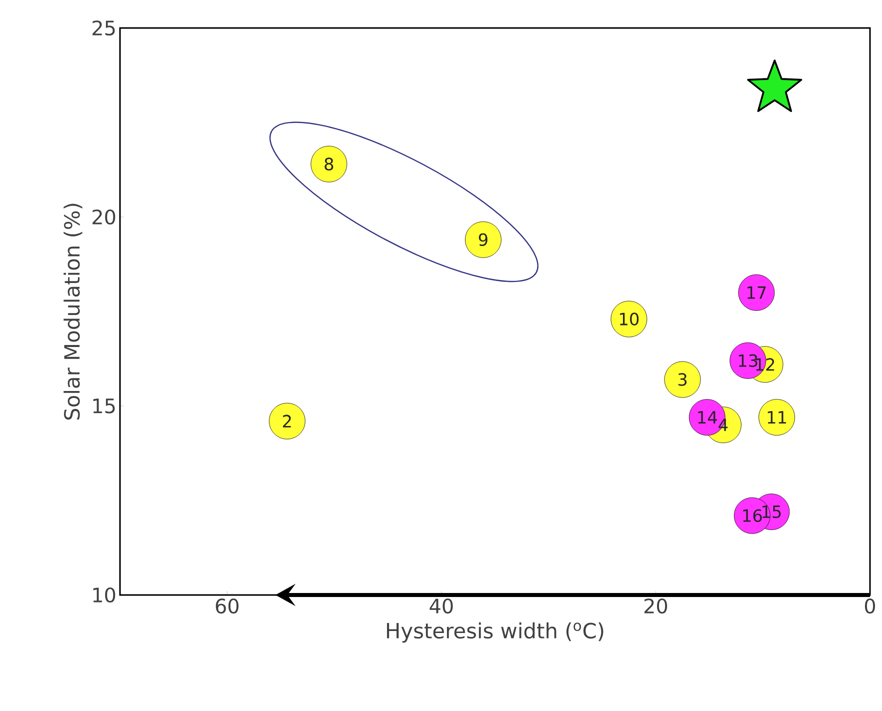  What do you see at coordinates (441, 606) in the screenshot?
I see `x-tick-label: 40` at bounding box center [441, 606].